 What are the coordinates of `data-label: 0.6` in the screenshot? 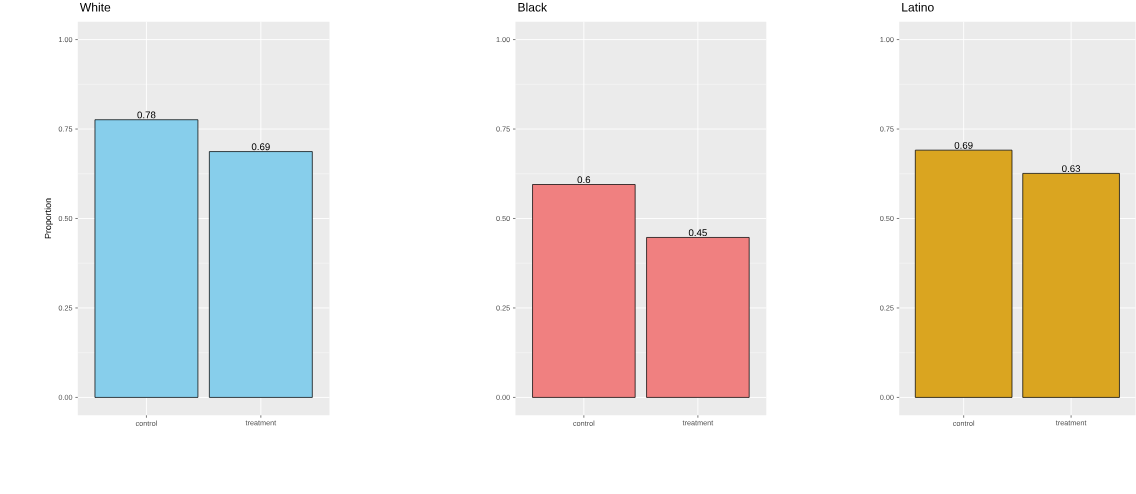 It's located at (584, 180).